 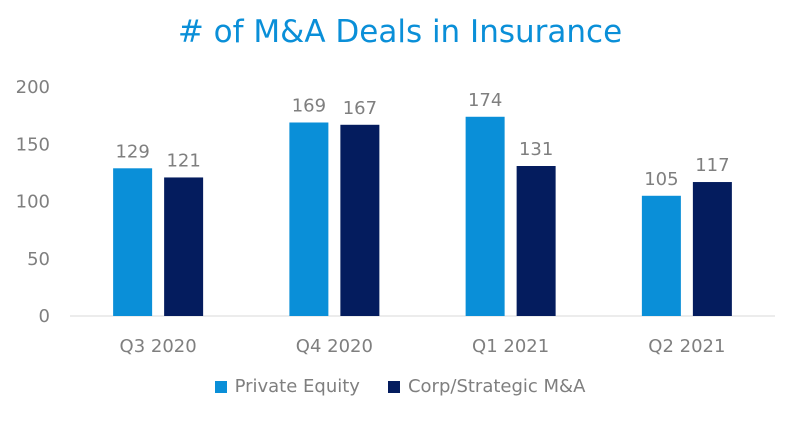 I want to click on data-label: 117, so click(x=712, y=165).